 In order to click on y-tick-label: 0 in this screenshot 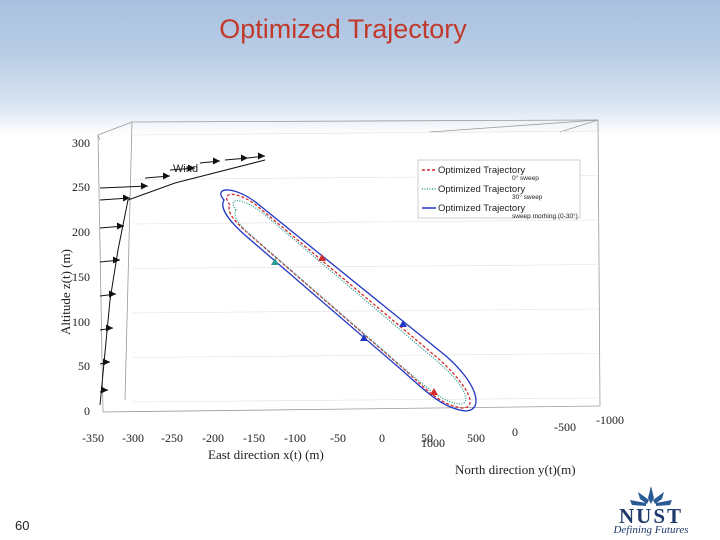, I will do `click(515, 432)`.